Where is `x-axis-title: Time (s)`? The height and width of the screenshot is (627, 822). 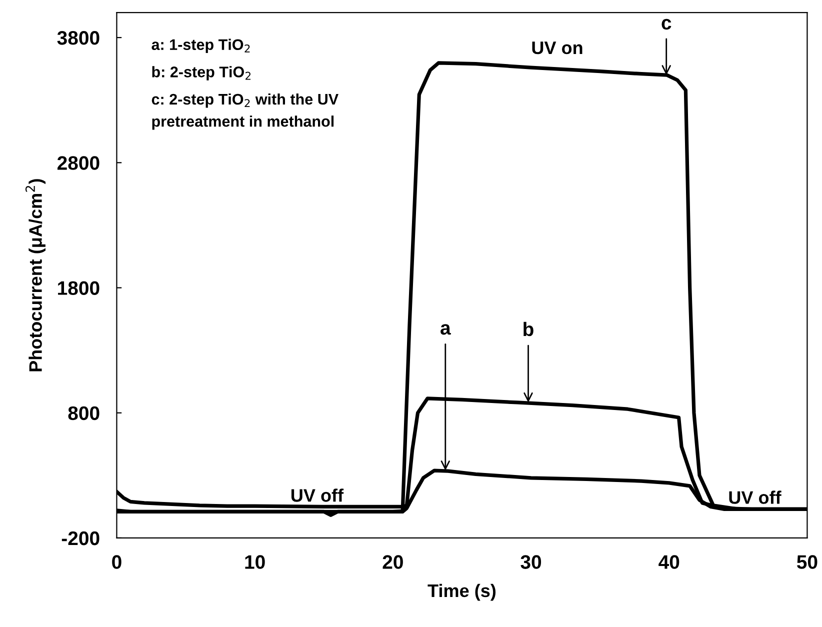
x-axis-title: Time (s) is located at coordinates (462, 592).